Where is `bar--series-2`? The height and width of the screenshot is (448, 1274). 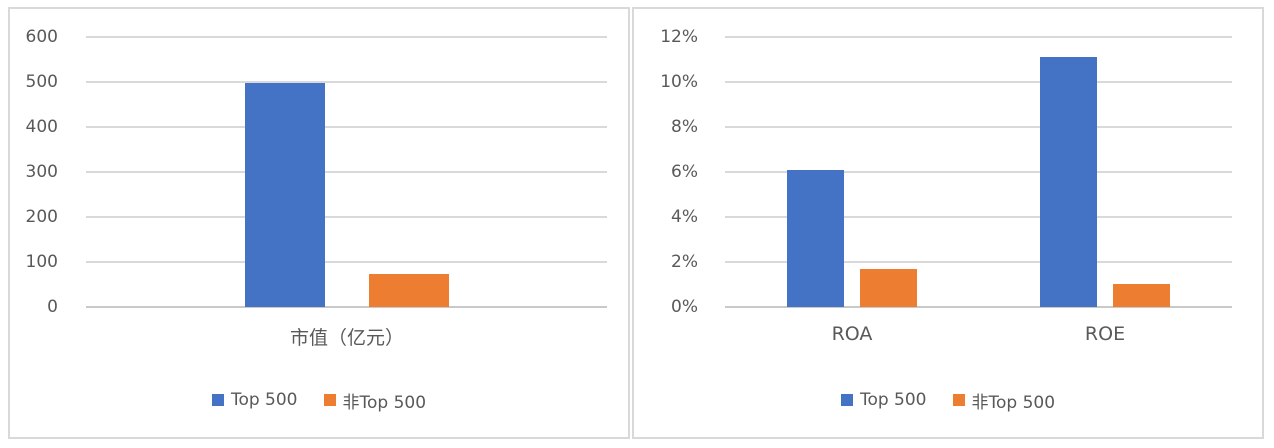
bar--series-2 is located at coordinates (409, 290).